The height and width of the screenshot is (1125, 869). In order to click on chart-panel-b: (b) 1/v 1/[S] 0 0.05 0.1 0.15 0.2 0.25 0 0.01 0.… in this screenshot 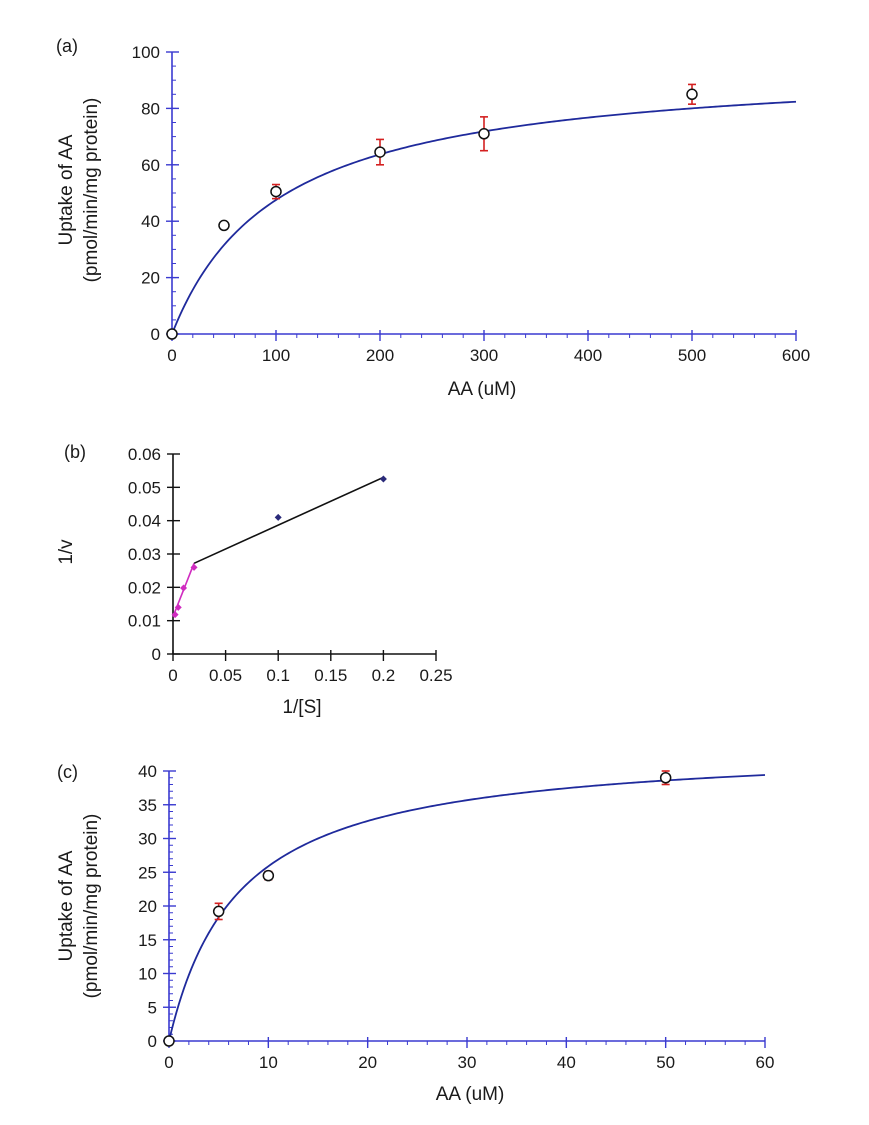, I will do `click(254, 580)`.